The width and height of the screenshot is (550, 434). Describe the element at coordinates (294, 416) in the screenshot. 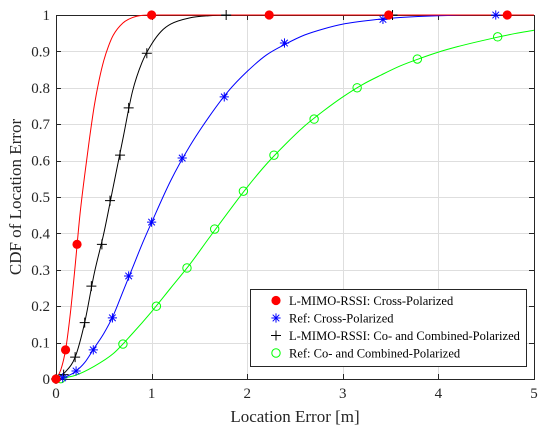

I see `x-axis-label: Location Error [m]` at that location.